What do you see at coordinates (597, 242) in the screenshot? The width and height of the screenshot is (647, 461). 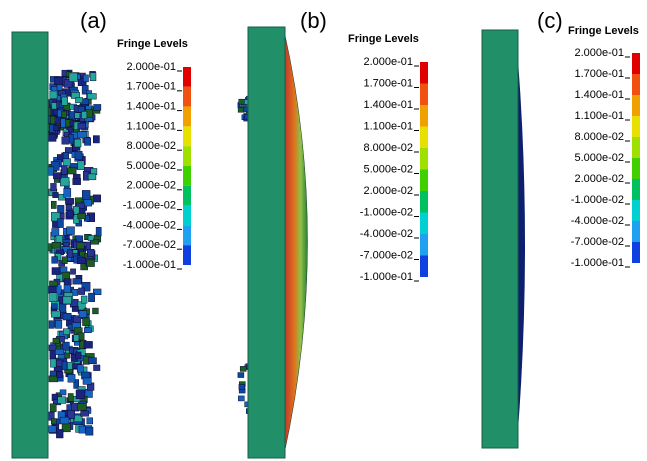 I see `level-label: -7.000e-02` at bounding box center [597, 242].